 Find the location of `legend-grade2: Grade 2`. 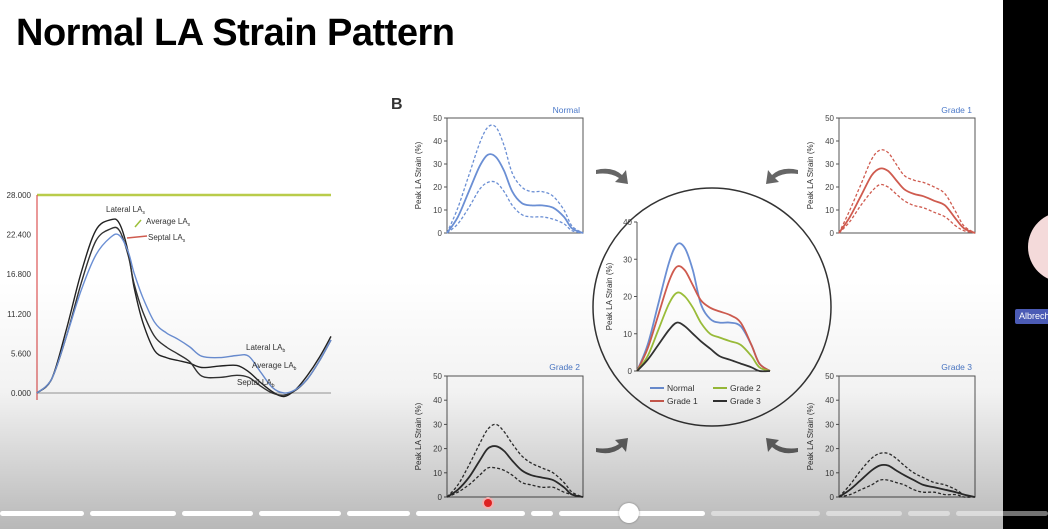

legend-grade2: Grade 2 is located at coordinates (745, 388).